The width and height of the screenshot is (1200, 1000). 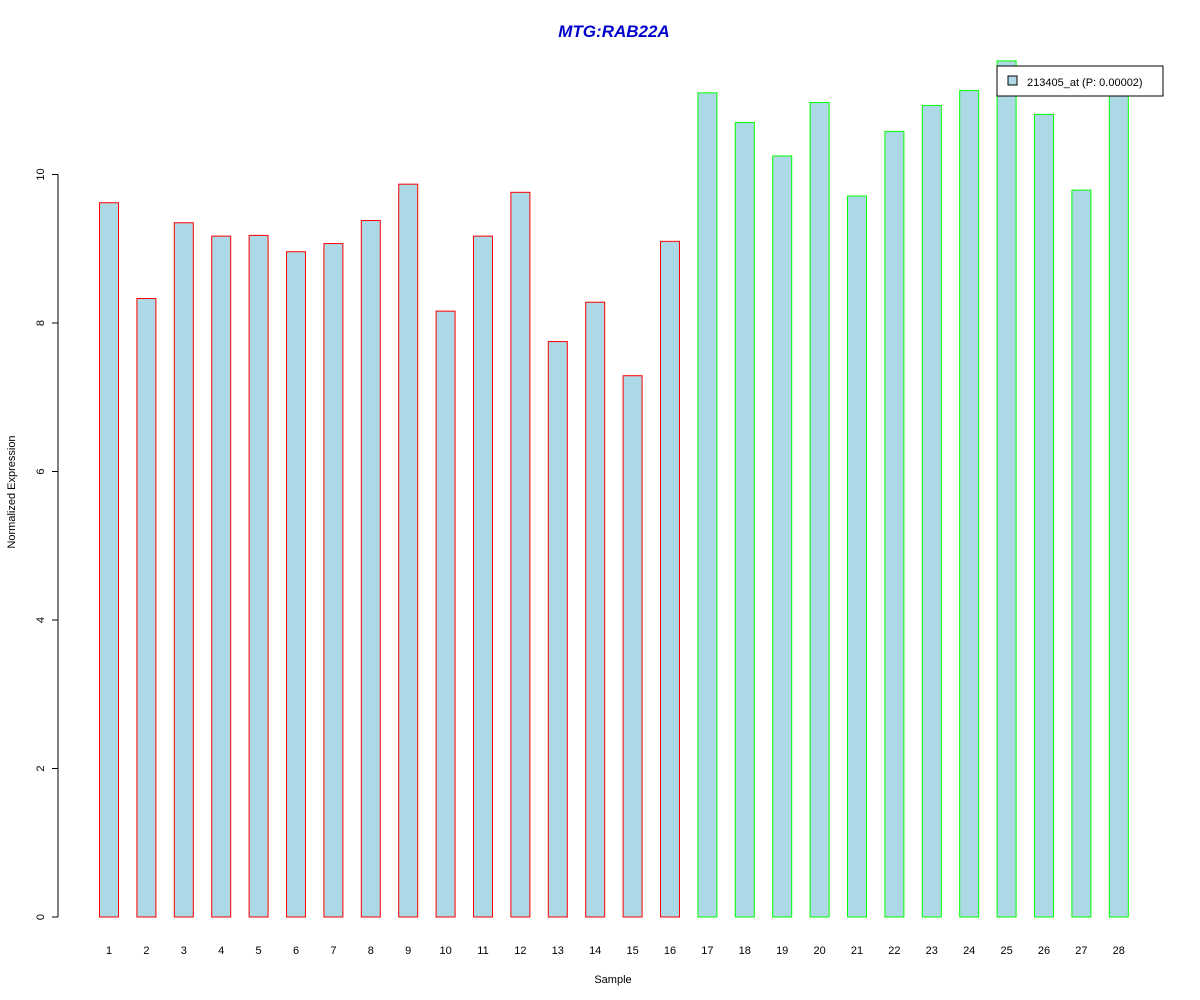 I want to click on x-axis-tick-label: 23, so click(x=932, y=951).